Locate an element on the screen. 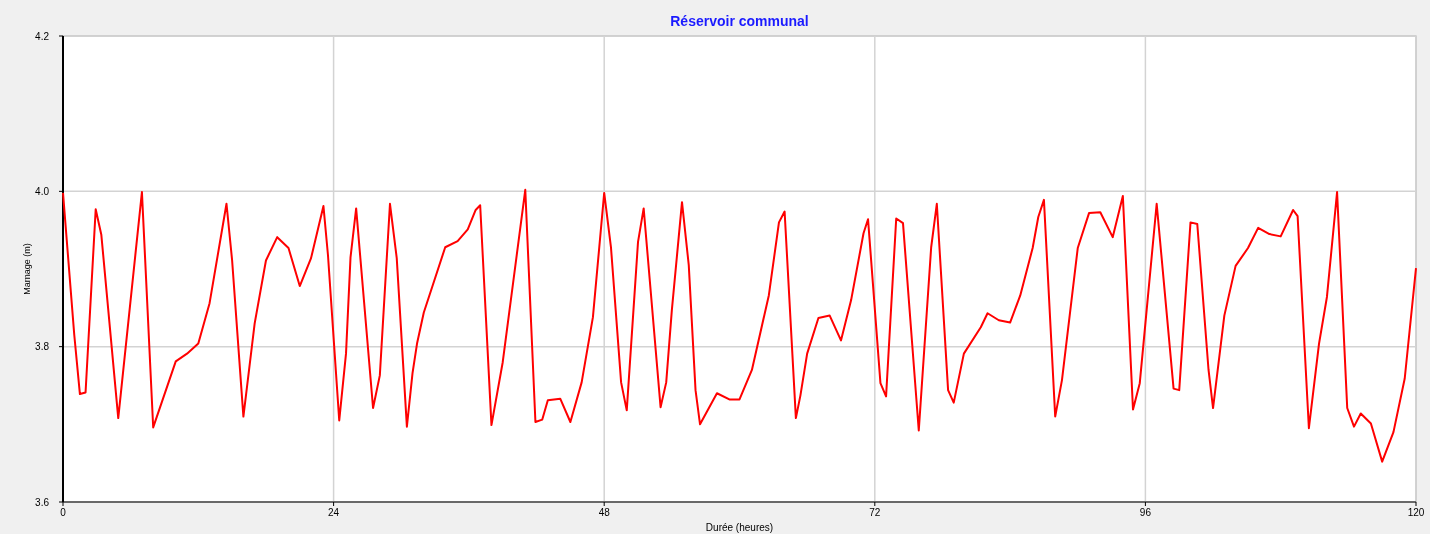 The width and height of the screenshot is (1430, 534). x-tick-label: 120 is located at coordinates (1416, 512).